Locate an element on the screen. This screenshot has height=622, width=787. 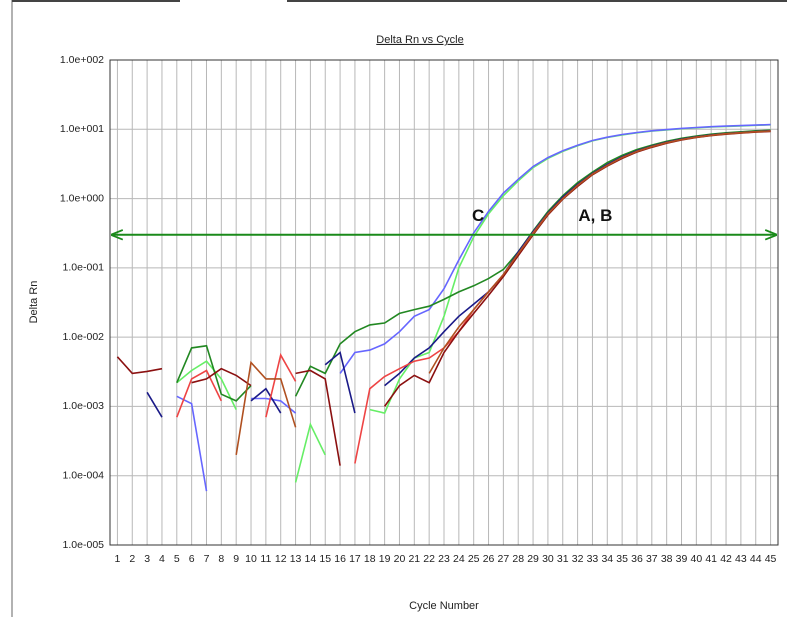
x-tick-label: 10 is located at coordinates (251, 559).